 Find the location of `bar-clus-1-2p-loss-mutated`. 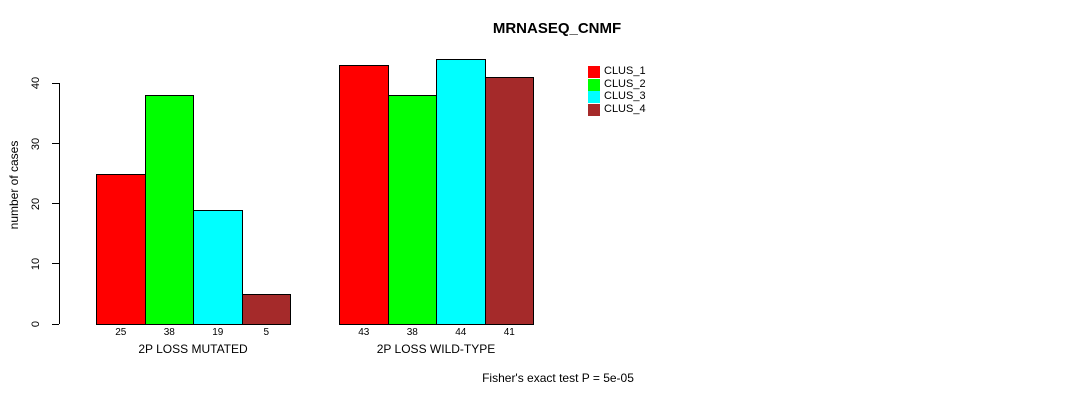

bar-clus-1-2p-loss-mutated is located at coordinates (121, 249).